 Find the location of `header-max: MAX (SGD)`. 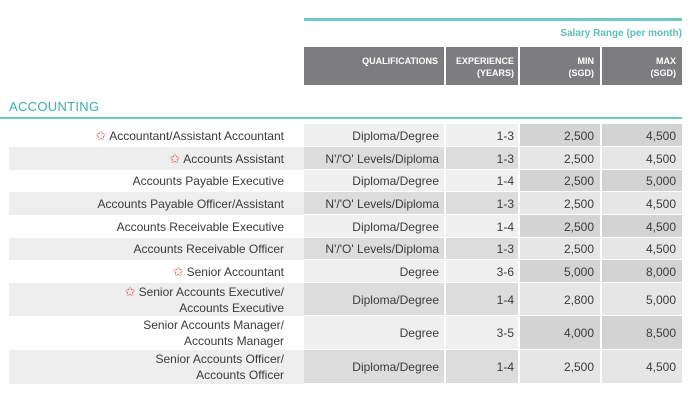

header-max: MAX (SGD) is located at coordinates (642, 66).